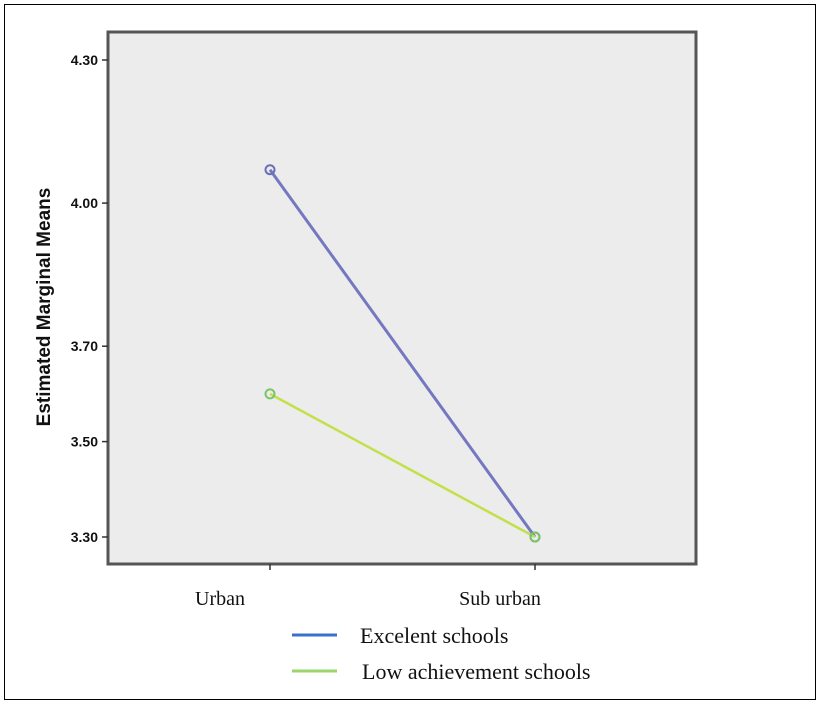  Describe the element at coordinates (441, 653) in the screenshot. I see `legend: Excelent schools Low achievement schools` at that location.